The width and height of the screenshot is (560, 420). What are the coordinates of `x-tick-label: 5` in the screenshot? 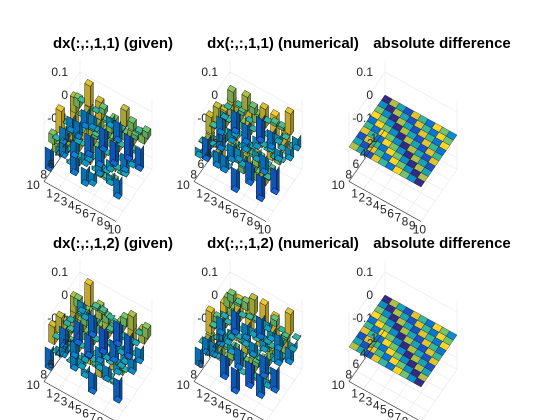 It's located at (383, 410).